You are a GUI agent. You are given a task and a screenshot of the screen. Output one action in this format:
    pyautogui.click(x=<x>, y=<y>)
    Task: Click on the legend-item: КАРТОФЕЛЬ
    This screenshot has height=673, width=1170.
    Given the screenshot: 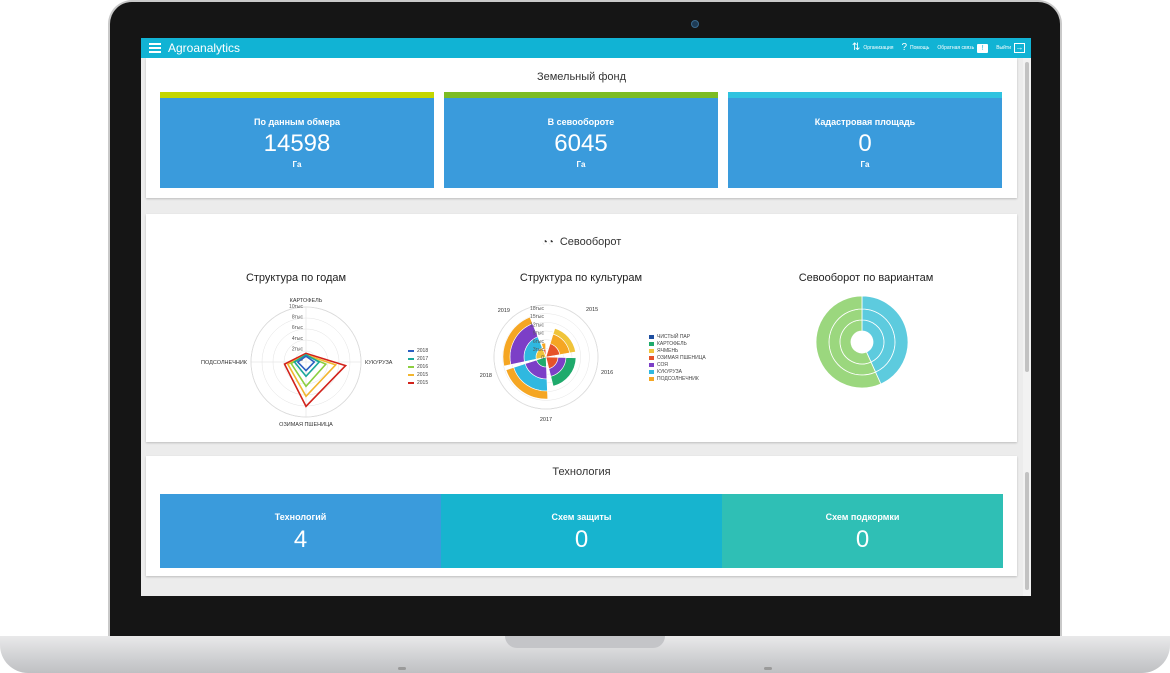 What is the action you would take?
    pyautogui.click(x=668, y=344)
    